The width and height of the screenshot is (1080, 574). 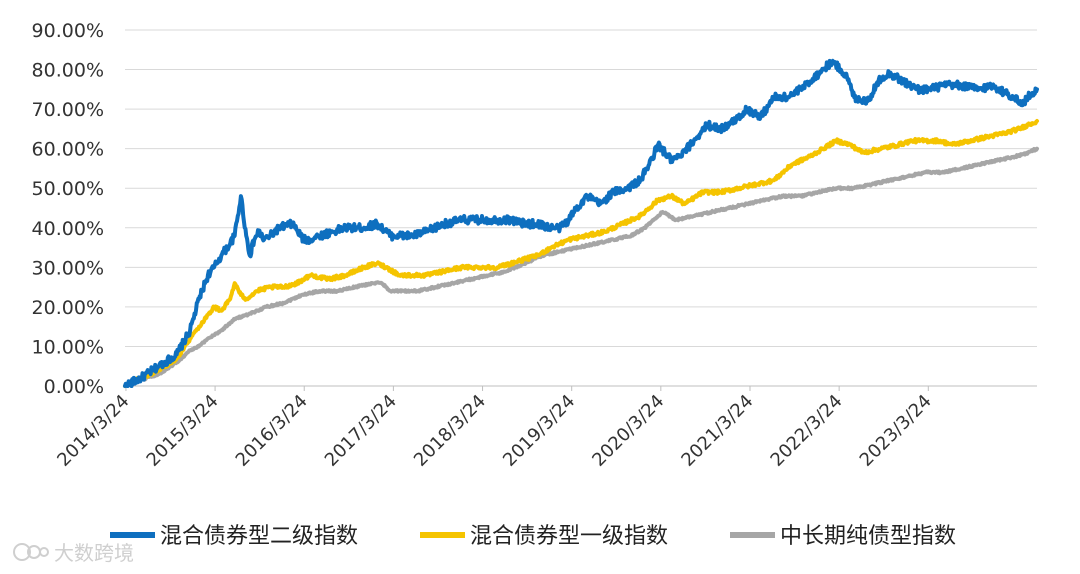 I want to click on watermark: 大数跨境, so click(x=73, y=553).